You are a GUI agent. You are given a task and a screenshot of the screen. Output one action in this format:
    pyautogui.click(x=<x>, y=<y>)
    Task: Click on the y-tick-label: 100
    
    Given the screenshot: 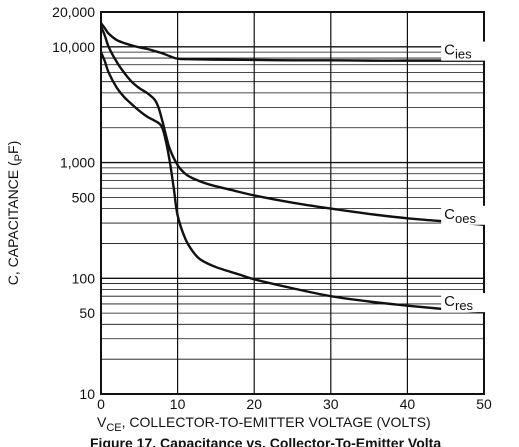 What is the action you would take?
    pyautogui.click(x=84, y=278)
    